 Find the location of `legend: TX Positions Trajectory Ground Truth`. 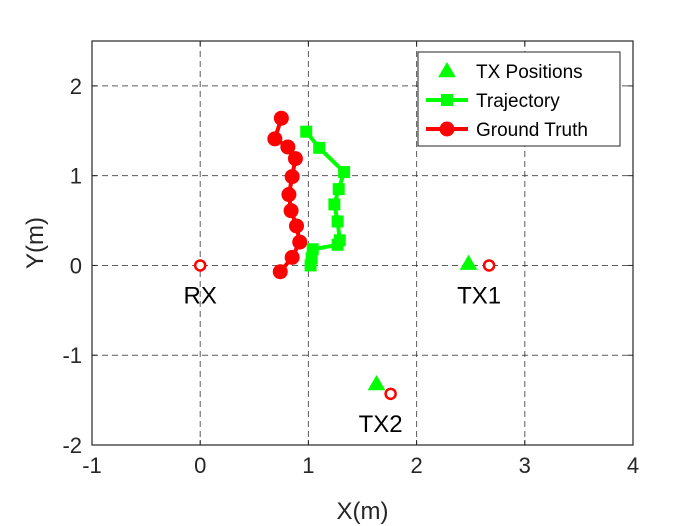

legend: TX Positions Trajectory Ground Truth is located at coordinates (519, 99).